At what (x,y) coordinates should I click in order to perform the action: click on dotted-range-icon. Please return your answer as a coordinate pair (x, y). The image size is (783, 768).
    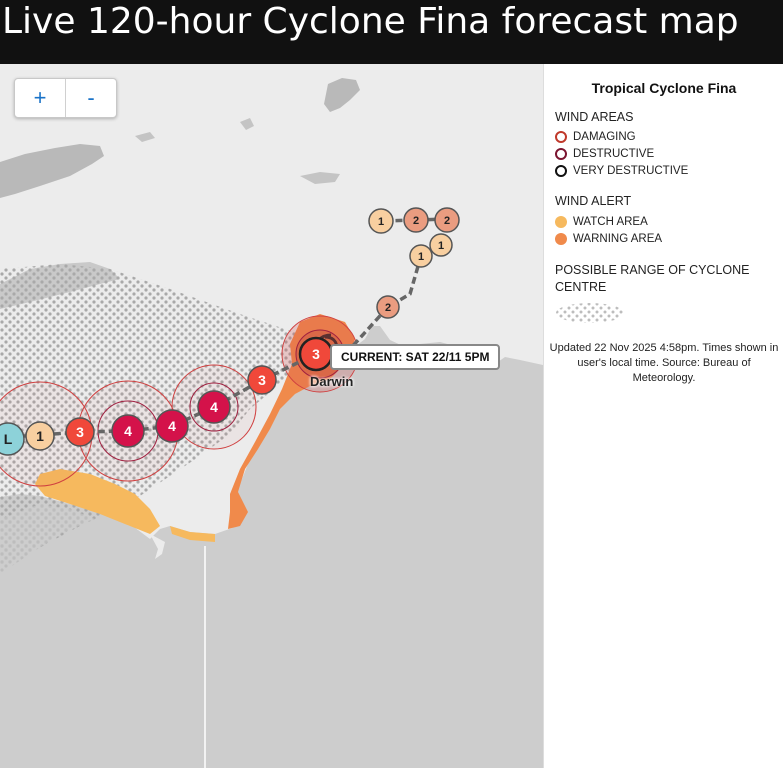
    Looking at the image, I should click on (590, 313).